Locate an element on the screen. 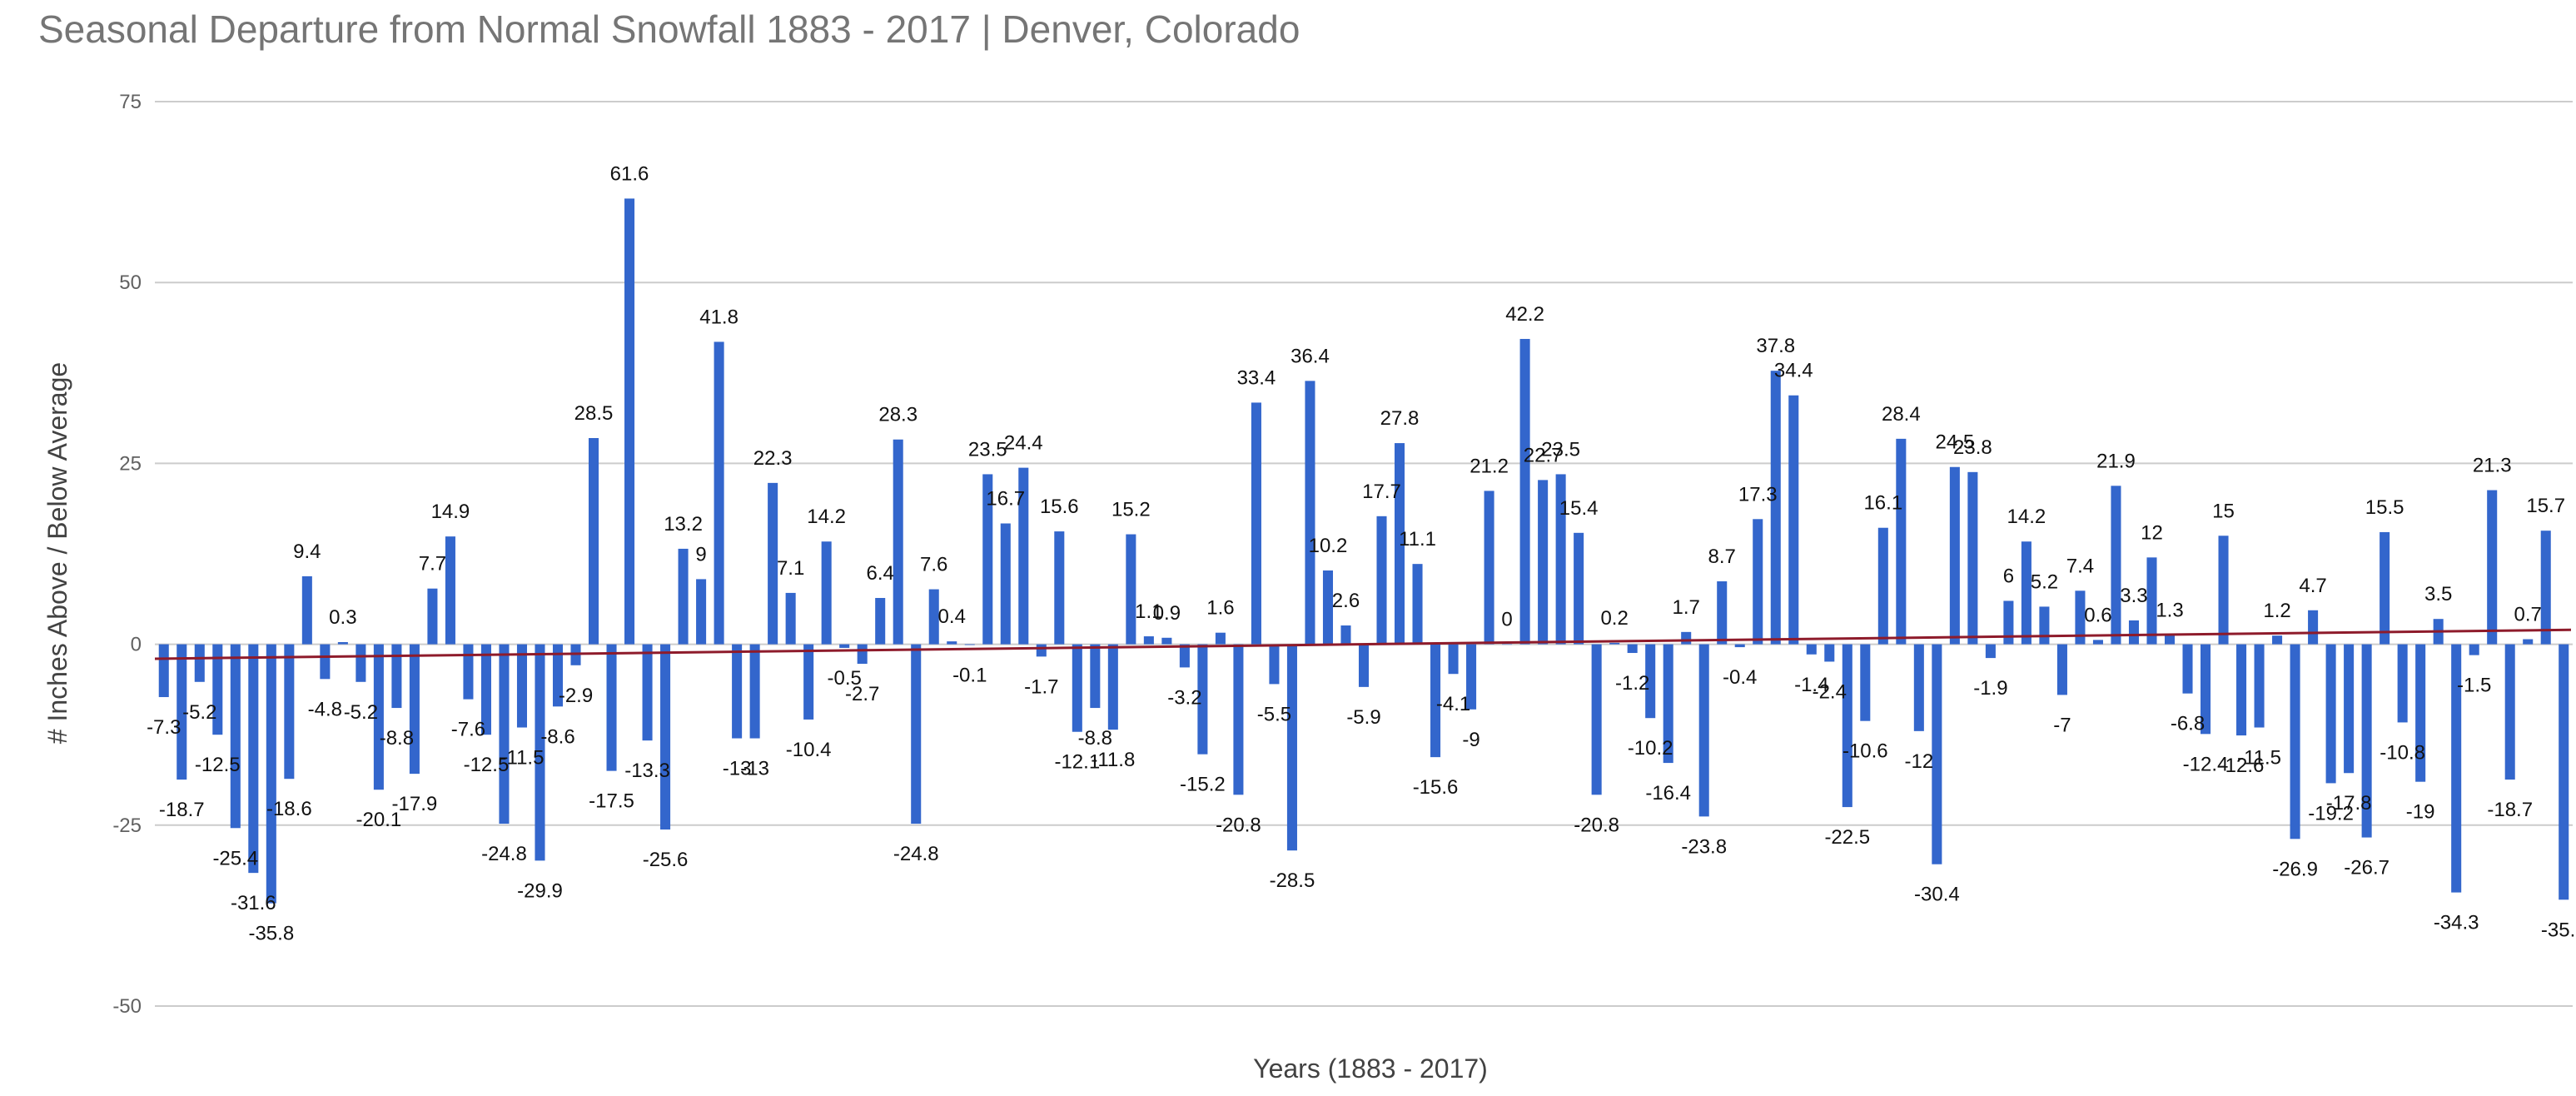 The height and width of the screenshot is (1096, 2576). data-label: -35.3 is located at coordinates (2558, 930).